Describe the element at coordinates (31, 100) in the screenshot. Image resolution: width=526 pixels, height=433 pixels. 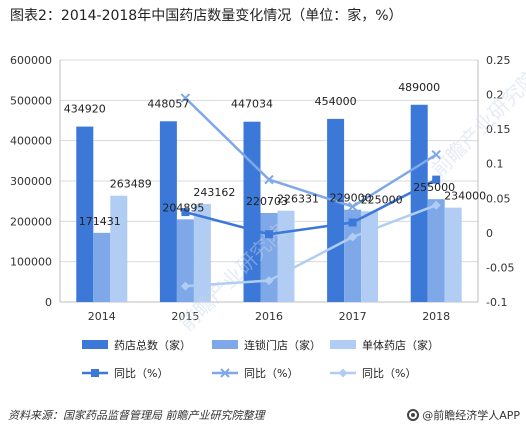
I see `y-tick-label: 500000` at that location.